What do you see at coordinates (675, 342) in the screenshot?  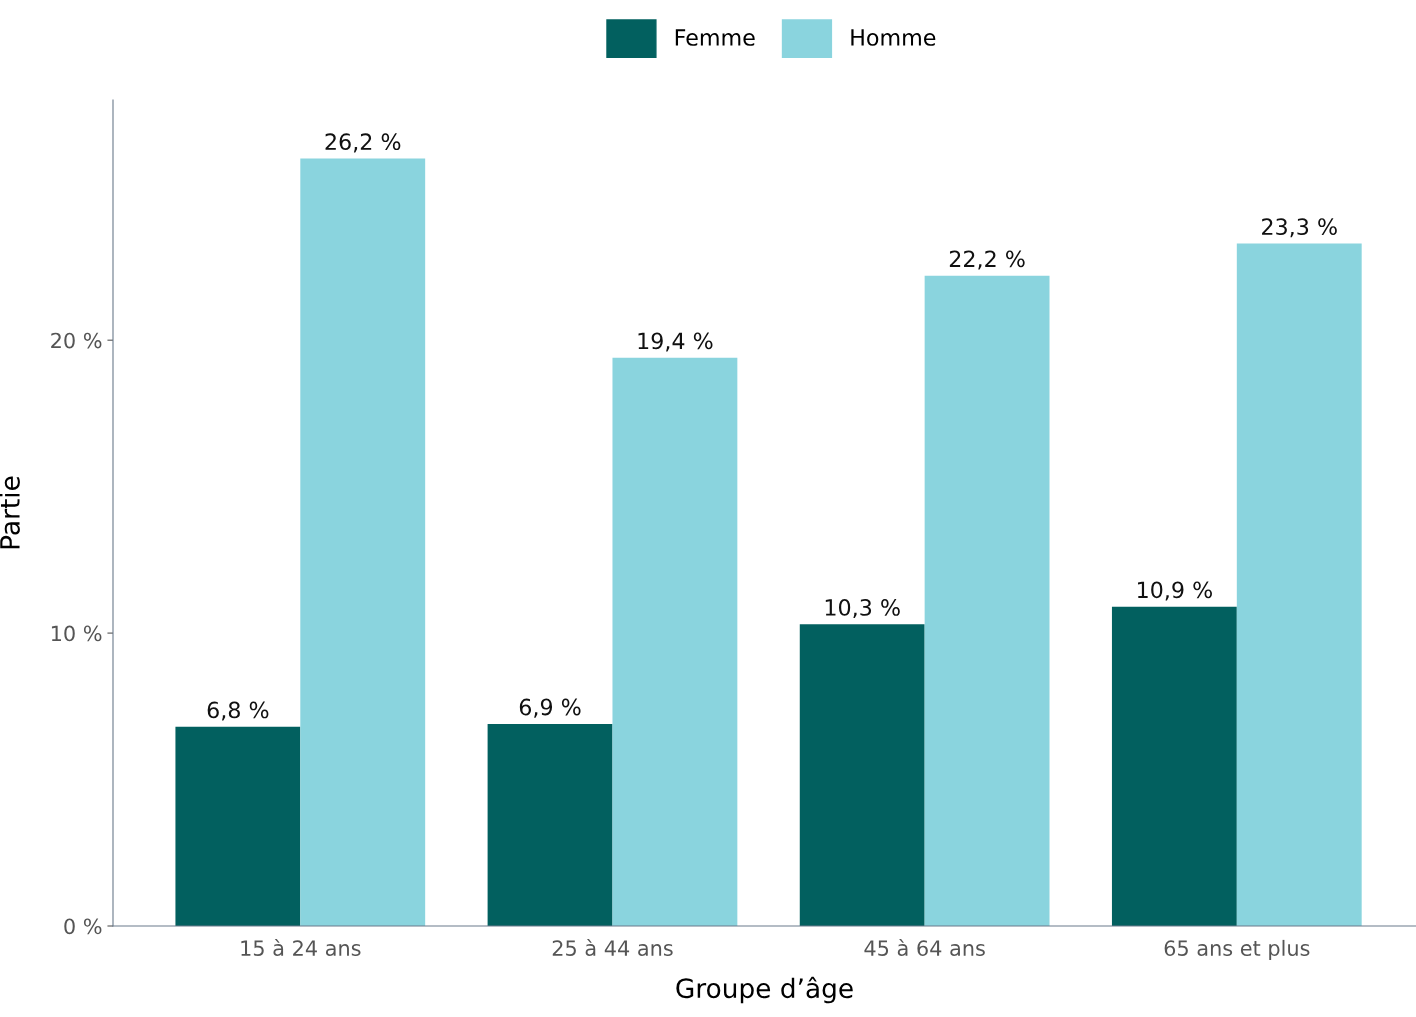 I see `data-label: 19,4 %` at bounding box center [675, 342].